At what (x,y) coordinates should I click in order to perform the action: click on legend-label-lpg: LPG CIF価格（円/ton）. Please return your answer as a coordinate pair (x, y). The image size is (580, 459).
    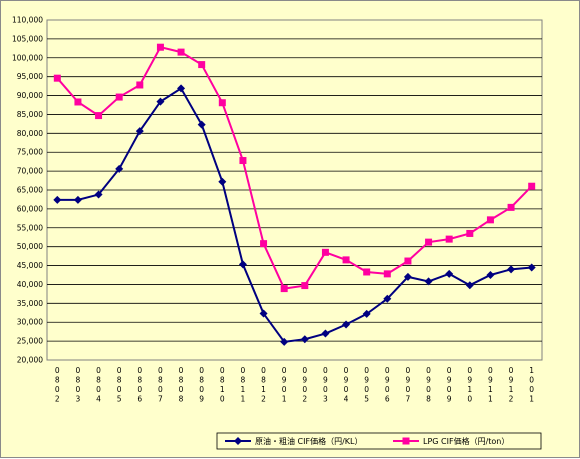
    Looking at the image, I should click on (466, 441).